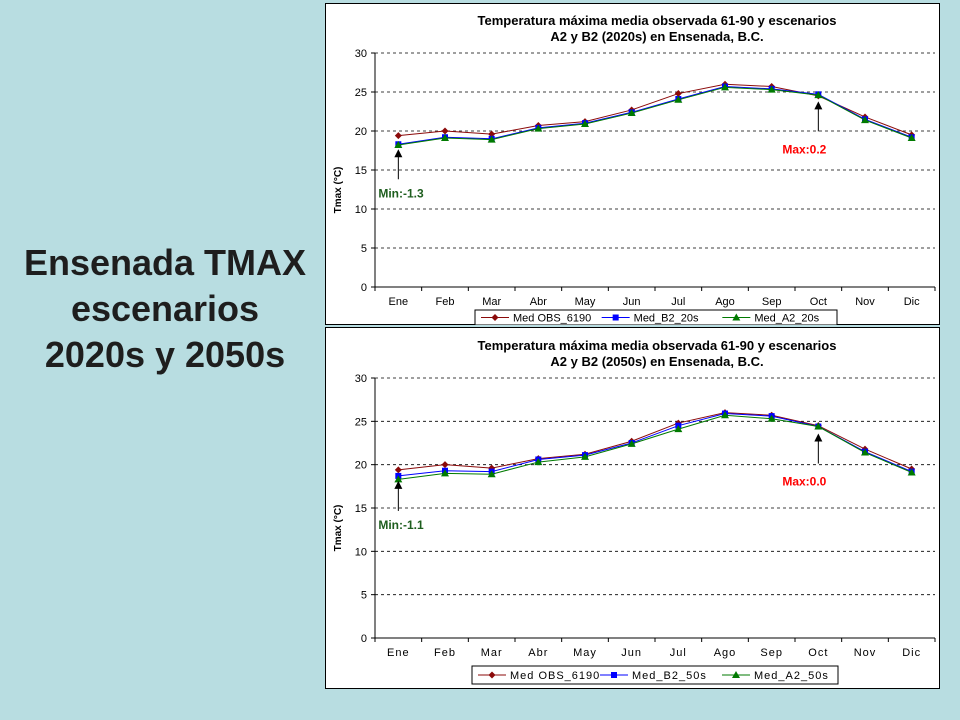 The width and height of the screenshot is (960, 720). What do you see at coordinates (165, 262) in the screenshot?
I see `slide-title-line-1: Ensenada TMAX` at bounding box center [165, 262].